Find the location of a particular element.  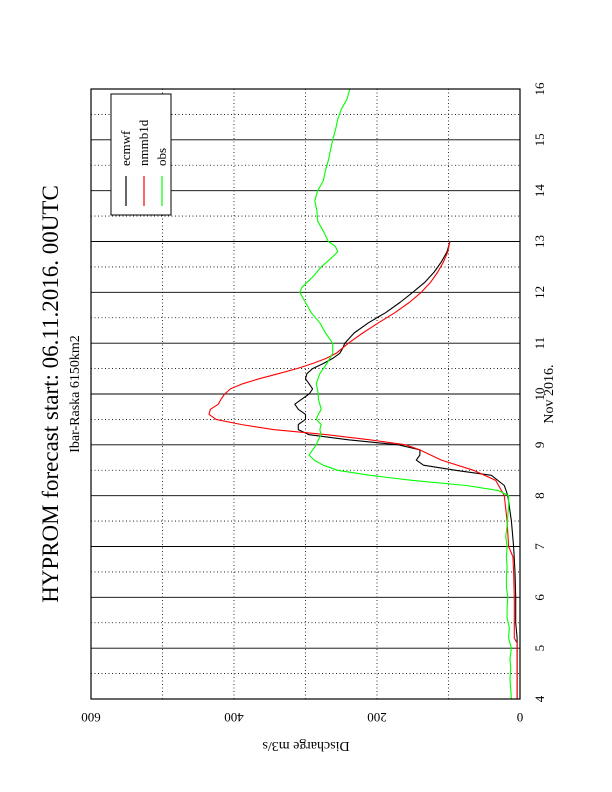

chart-title: HYPROM forecast start: 06.11.2016. 00UTC is located at coordinates (50, 394).